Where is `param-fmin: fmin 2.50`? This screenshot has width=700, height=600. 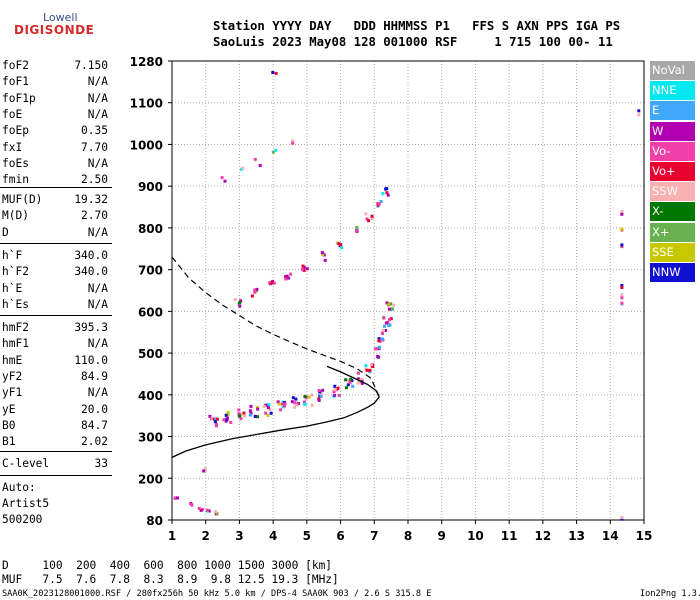
param-fmin: fmin 2.50 is located at coordinates (56, 182).